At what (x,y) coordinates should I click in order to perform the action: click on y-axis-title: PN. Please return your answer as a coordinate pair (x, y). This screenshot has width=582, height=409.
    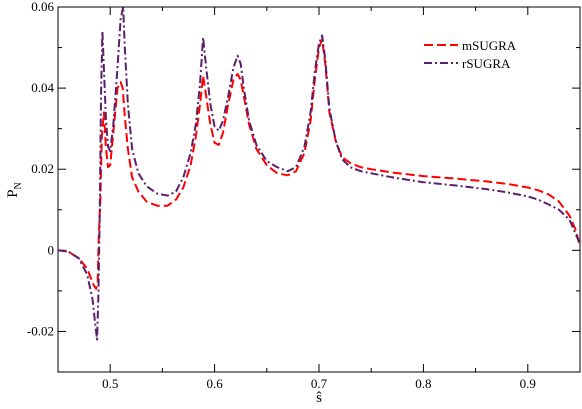
    Looking at the image, I should click on (14, 190).